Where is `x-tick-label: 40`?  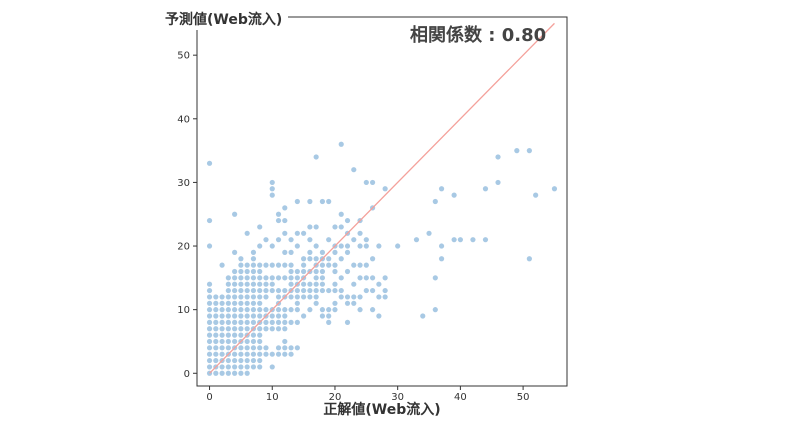
x-tick-label: 40 is located at coordinates (460, 397).